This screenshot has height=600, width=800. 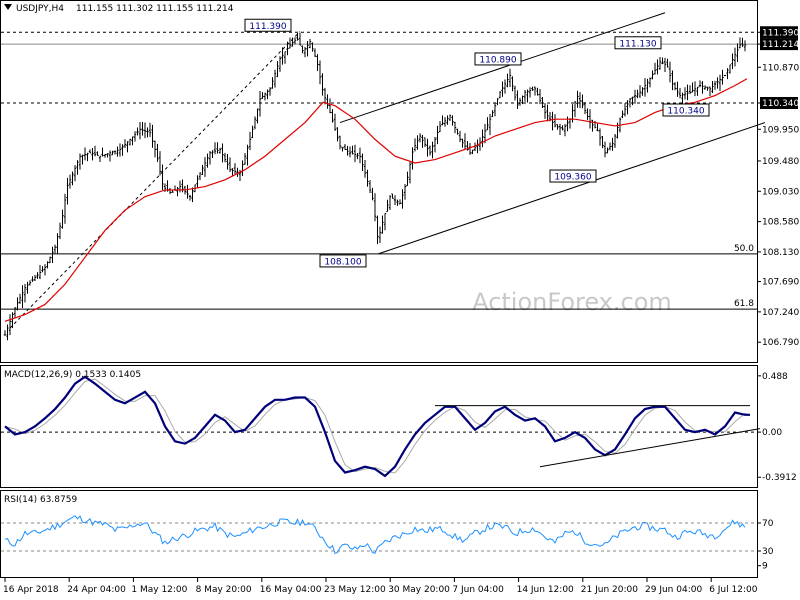 What do you see at coordinates (780, 283) in the screenshot?
I see `price-tick-label: 107.690` at bounding box center [780, 283].